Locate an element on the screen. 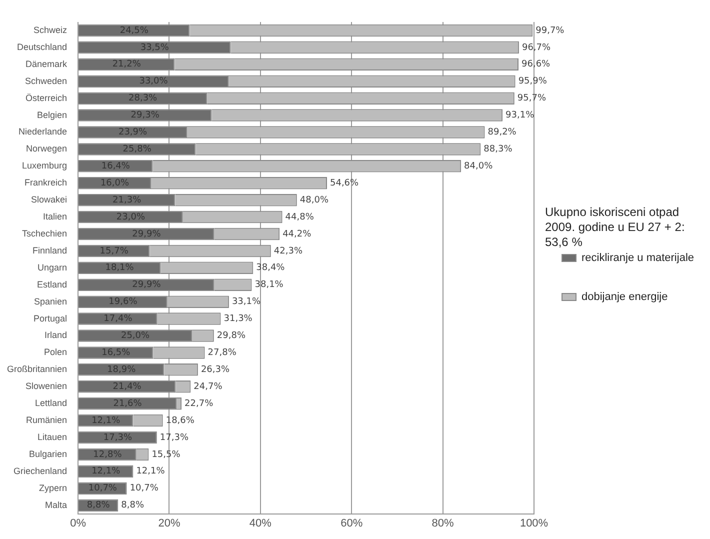 The height and width of the screenshot is (539, 710). y-tick-label: Portugal is located at coordinates (51, 318).